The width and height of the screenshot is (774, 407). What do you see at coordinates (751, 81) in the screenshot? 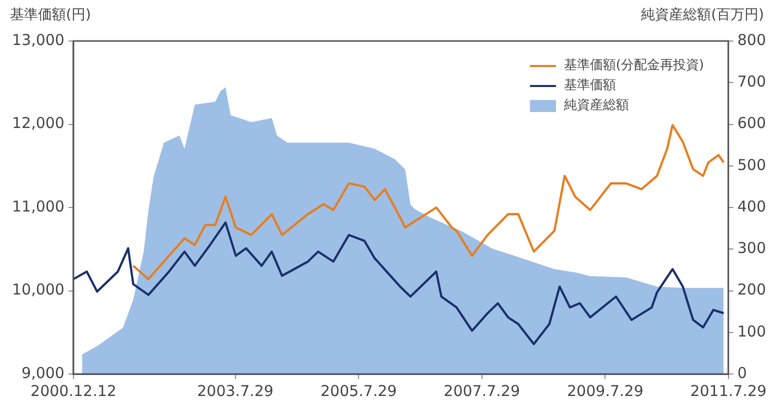
I see `y2-tick-label: 700` at bounding box center [751, 81].